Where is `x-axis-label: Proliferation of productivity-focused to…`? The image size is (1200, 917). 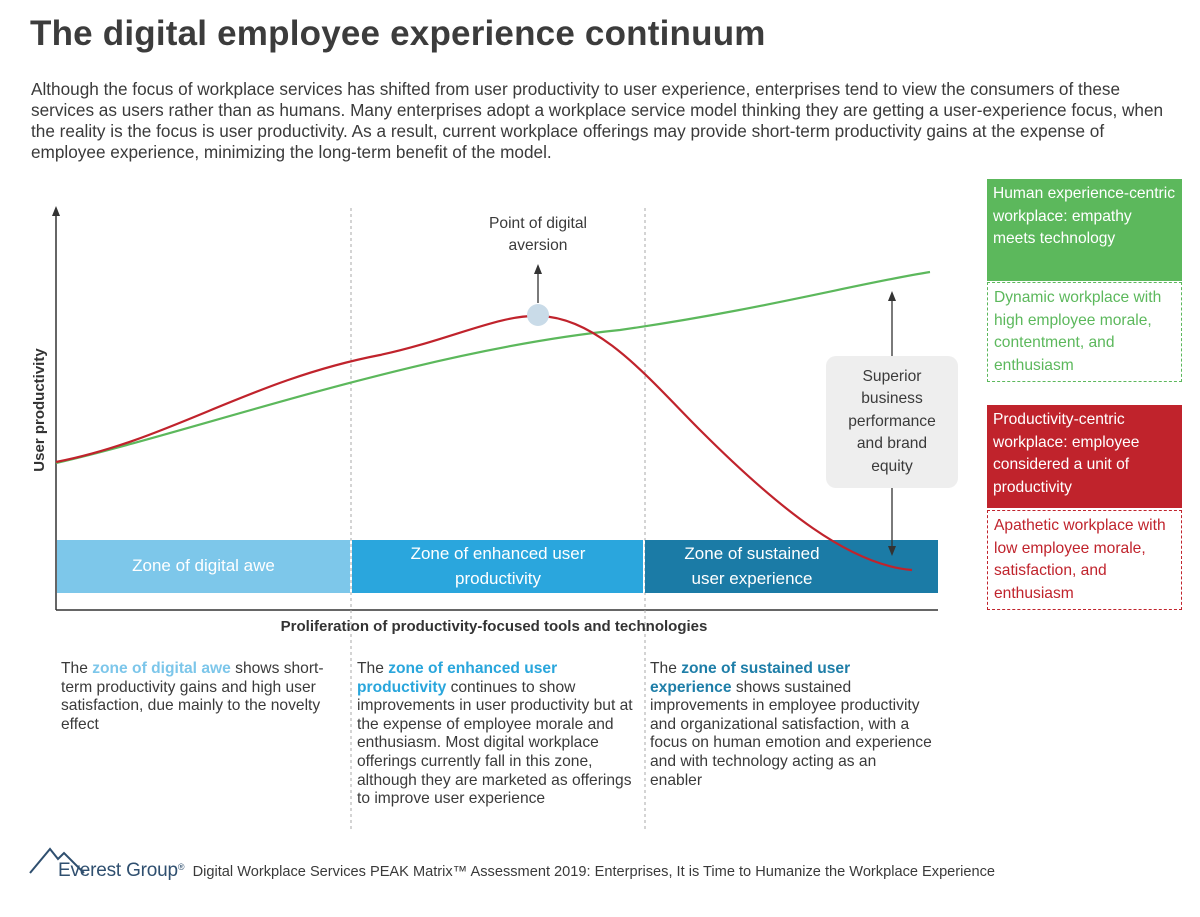 x-axis-label: Proliferation of productivity-focused to… is located at coordinates (494, 626).